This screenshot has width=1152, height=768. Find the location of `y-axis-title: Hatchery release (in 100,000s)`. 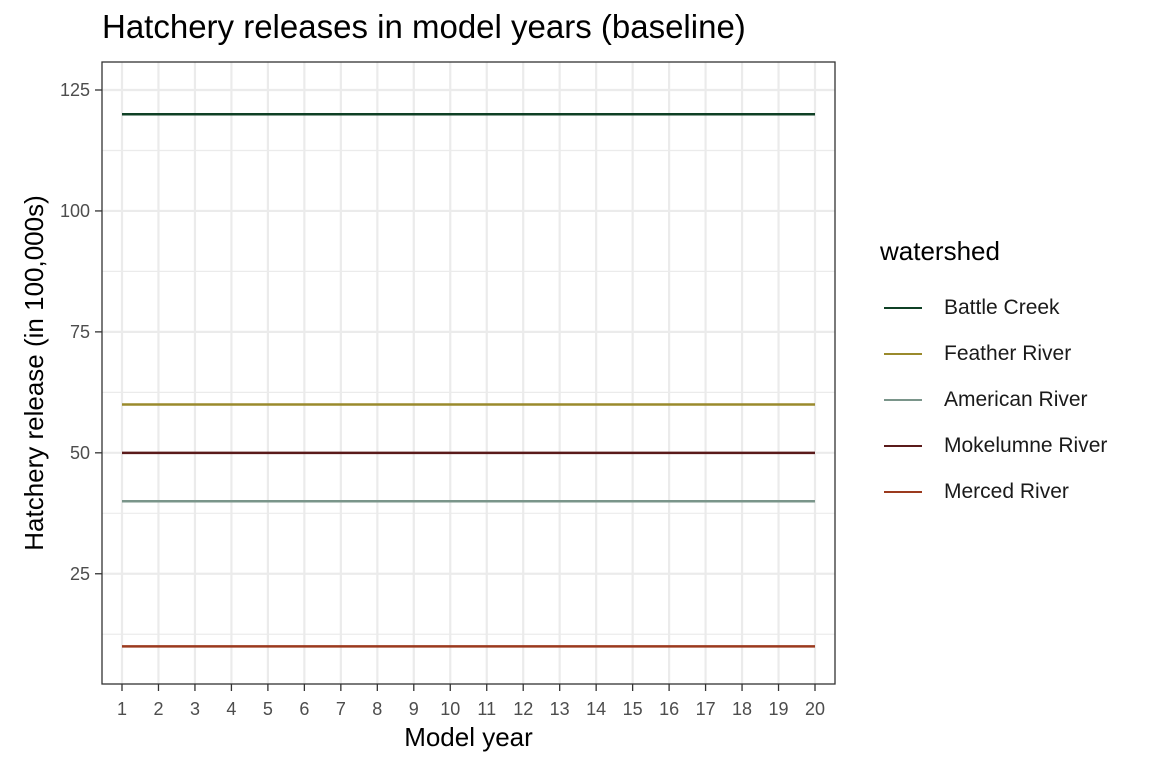

y-axis-title: Hatchery release (in 100,000s) is located at coordinates (34, 373).